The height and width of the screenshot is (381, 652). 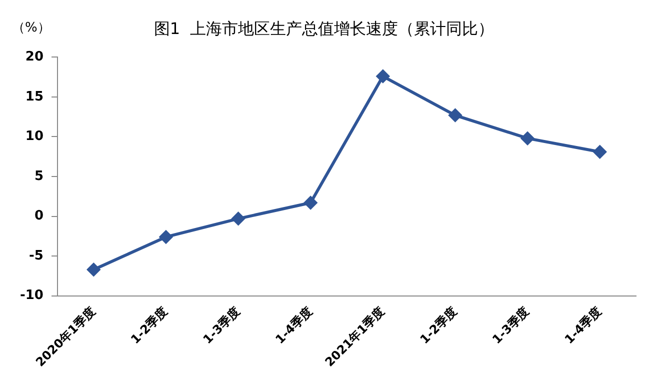 What do you see at coordinates (39, 176) in the screenshot?
I see `y-tick-label: 5` at bounding box center [39, 176].